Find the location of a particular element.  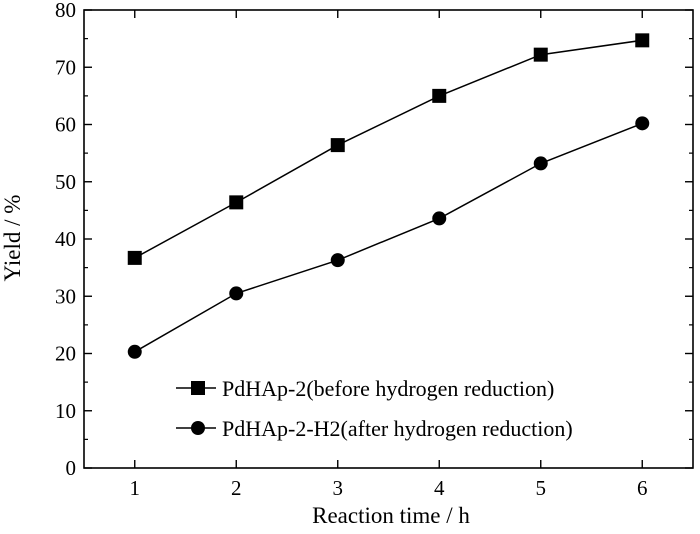

legend-entry: PdHAp-2-H2(after hydrogen reduction) is located at coordinates (374, 428).